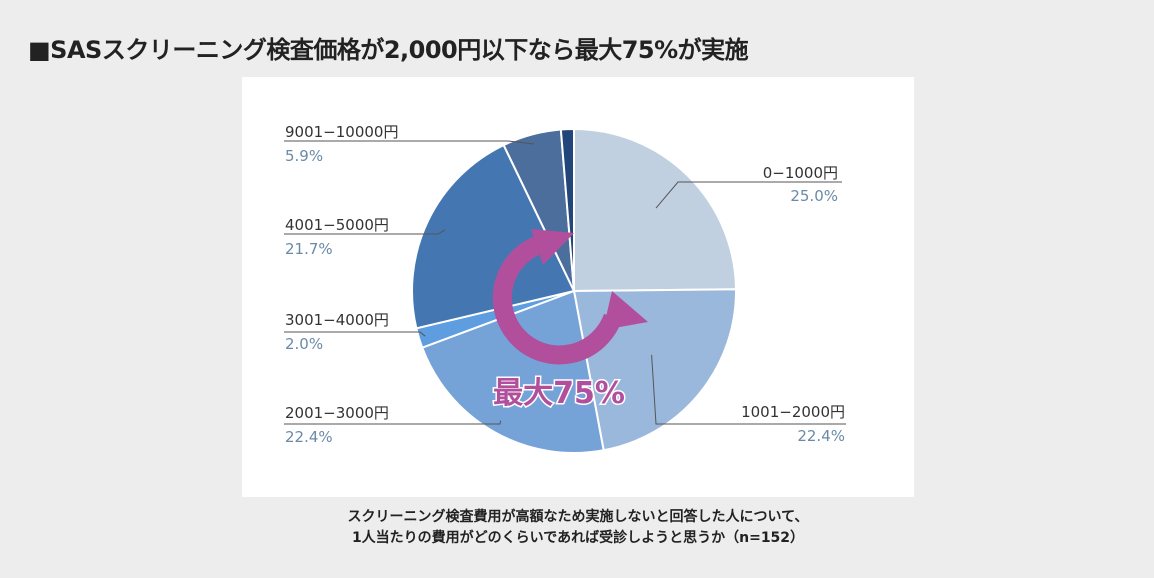  Describe the element at coordinates (800, 173) in the screenshot. I see `slice-label-0-1000: 0−1000円` at that location.